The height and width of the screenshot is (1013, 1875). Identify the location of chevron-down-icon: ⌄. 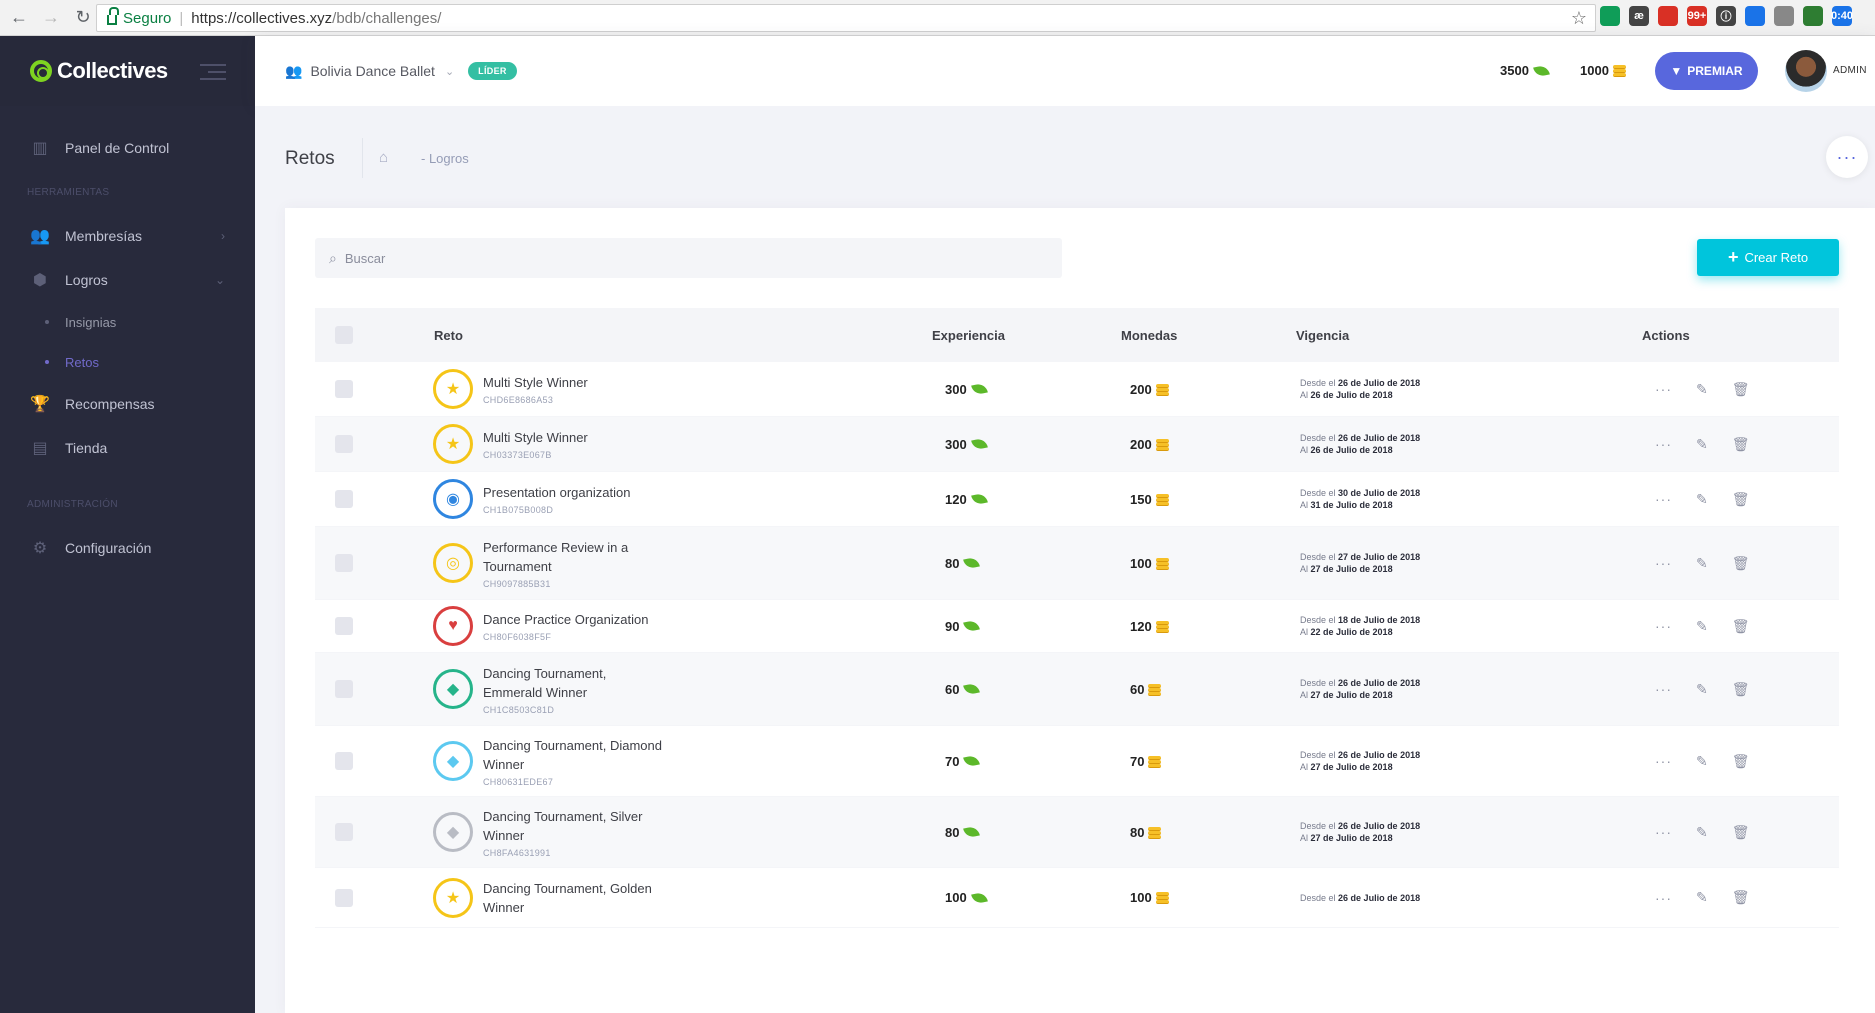
(219, 280).